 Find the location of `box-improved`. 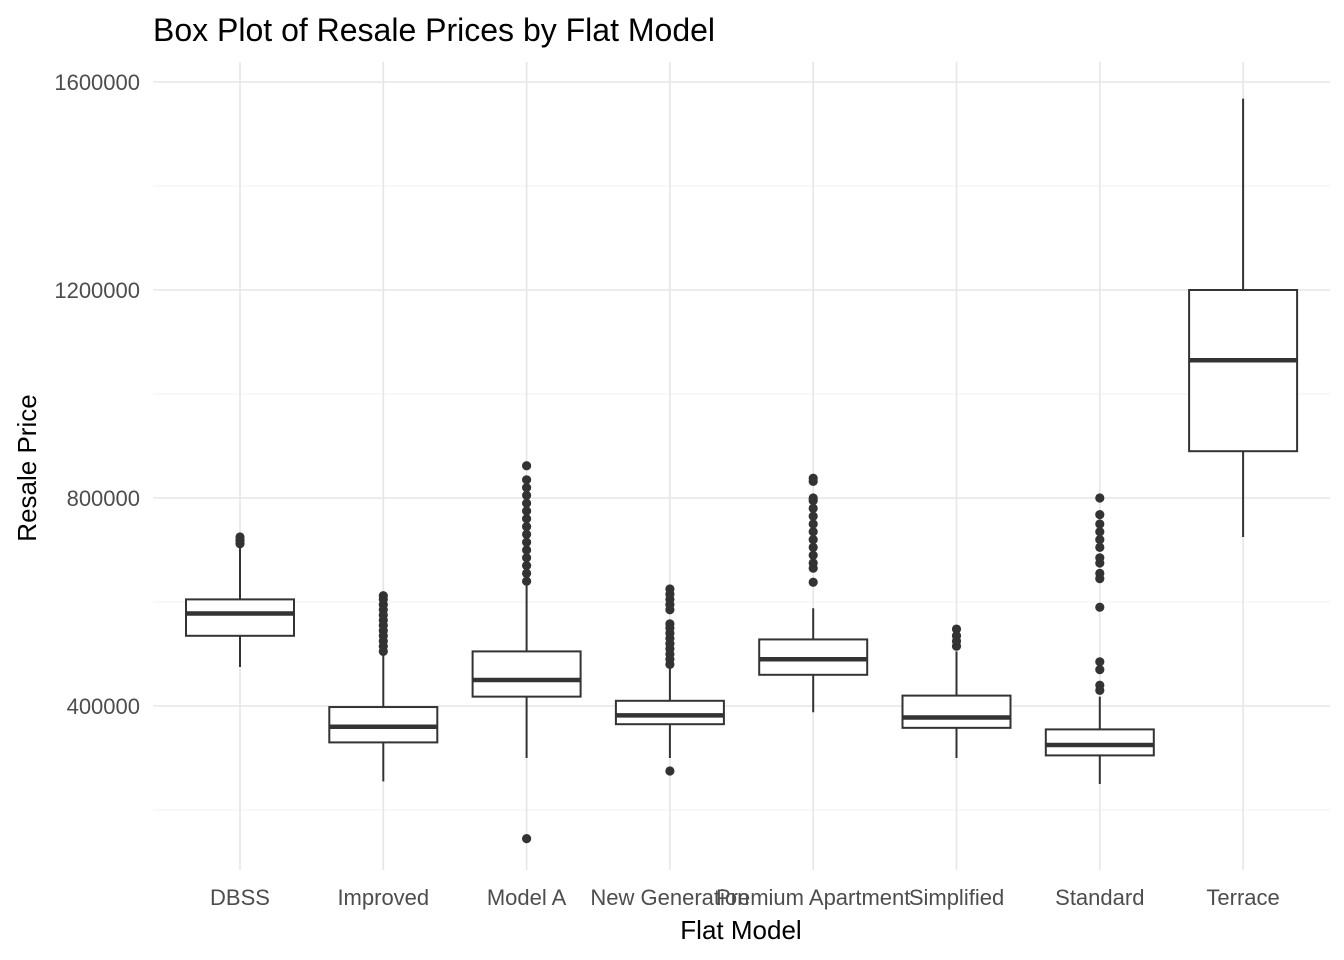

box-improved is located at coordinates (383, 686).